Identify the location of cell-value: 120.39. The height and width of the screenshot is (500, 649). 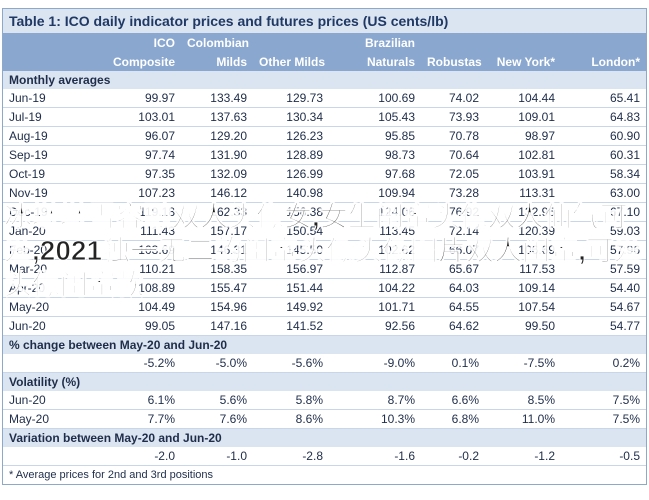
(523, 231).